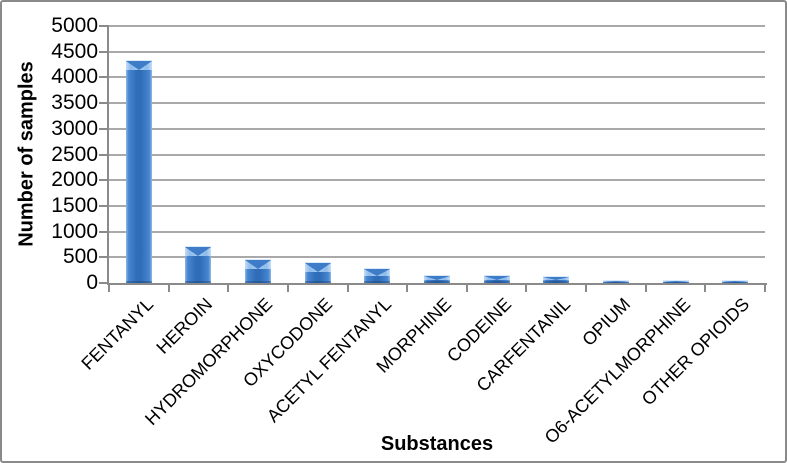 This screenshot has width=787, height=463. I want to click on x-axis-line, so click(437, 284).